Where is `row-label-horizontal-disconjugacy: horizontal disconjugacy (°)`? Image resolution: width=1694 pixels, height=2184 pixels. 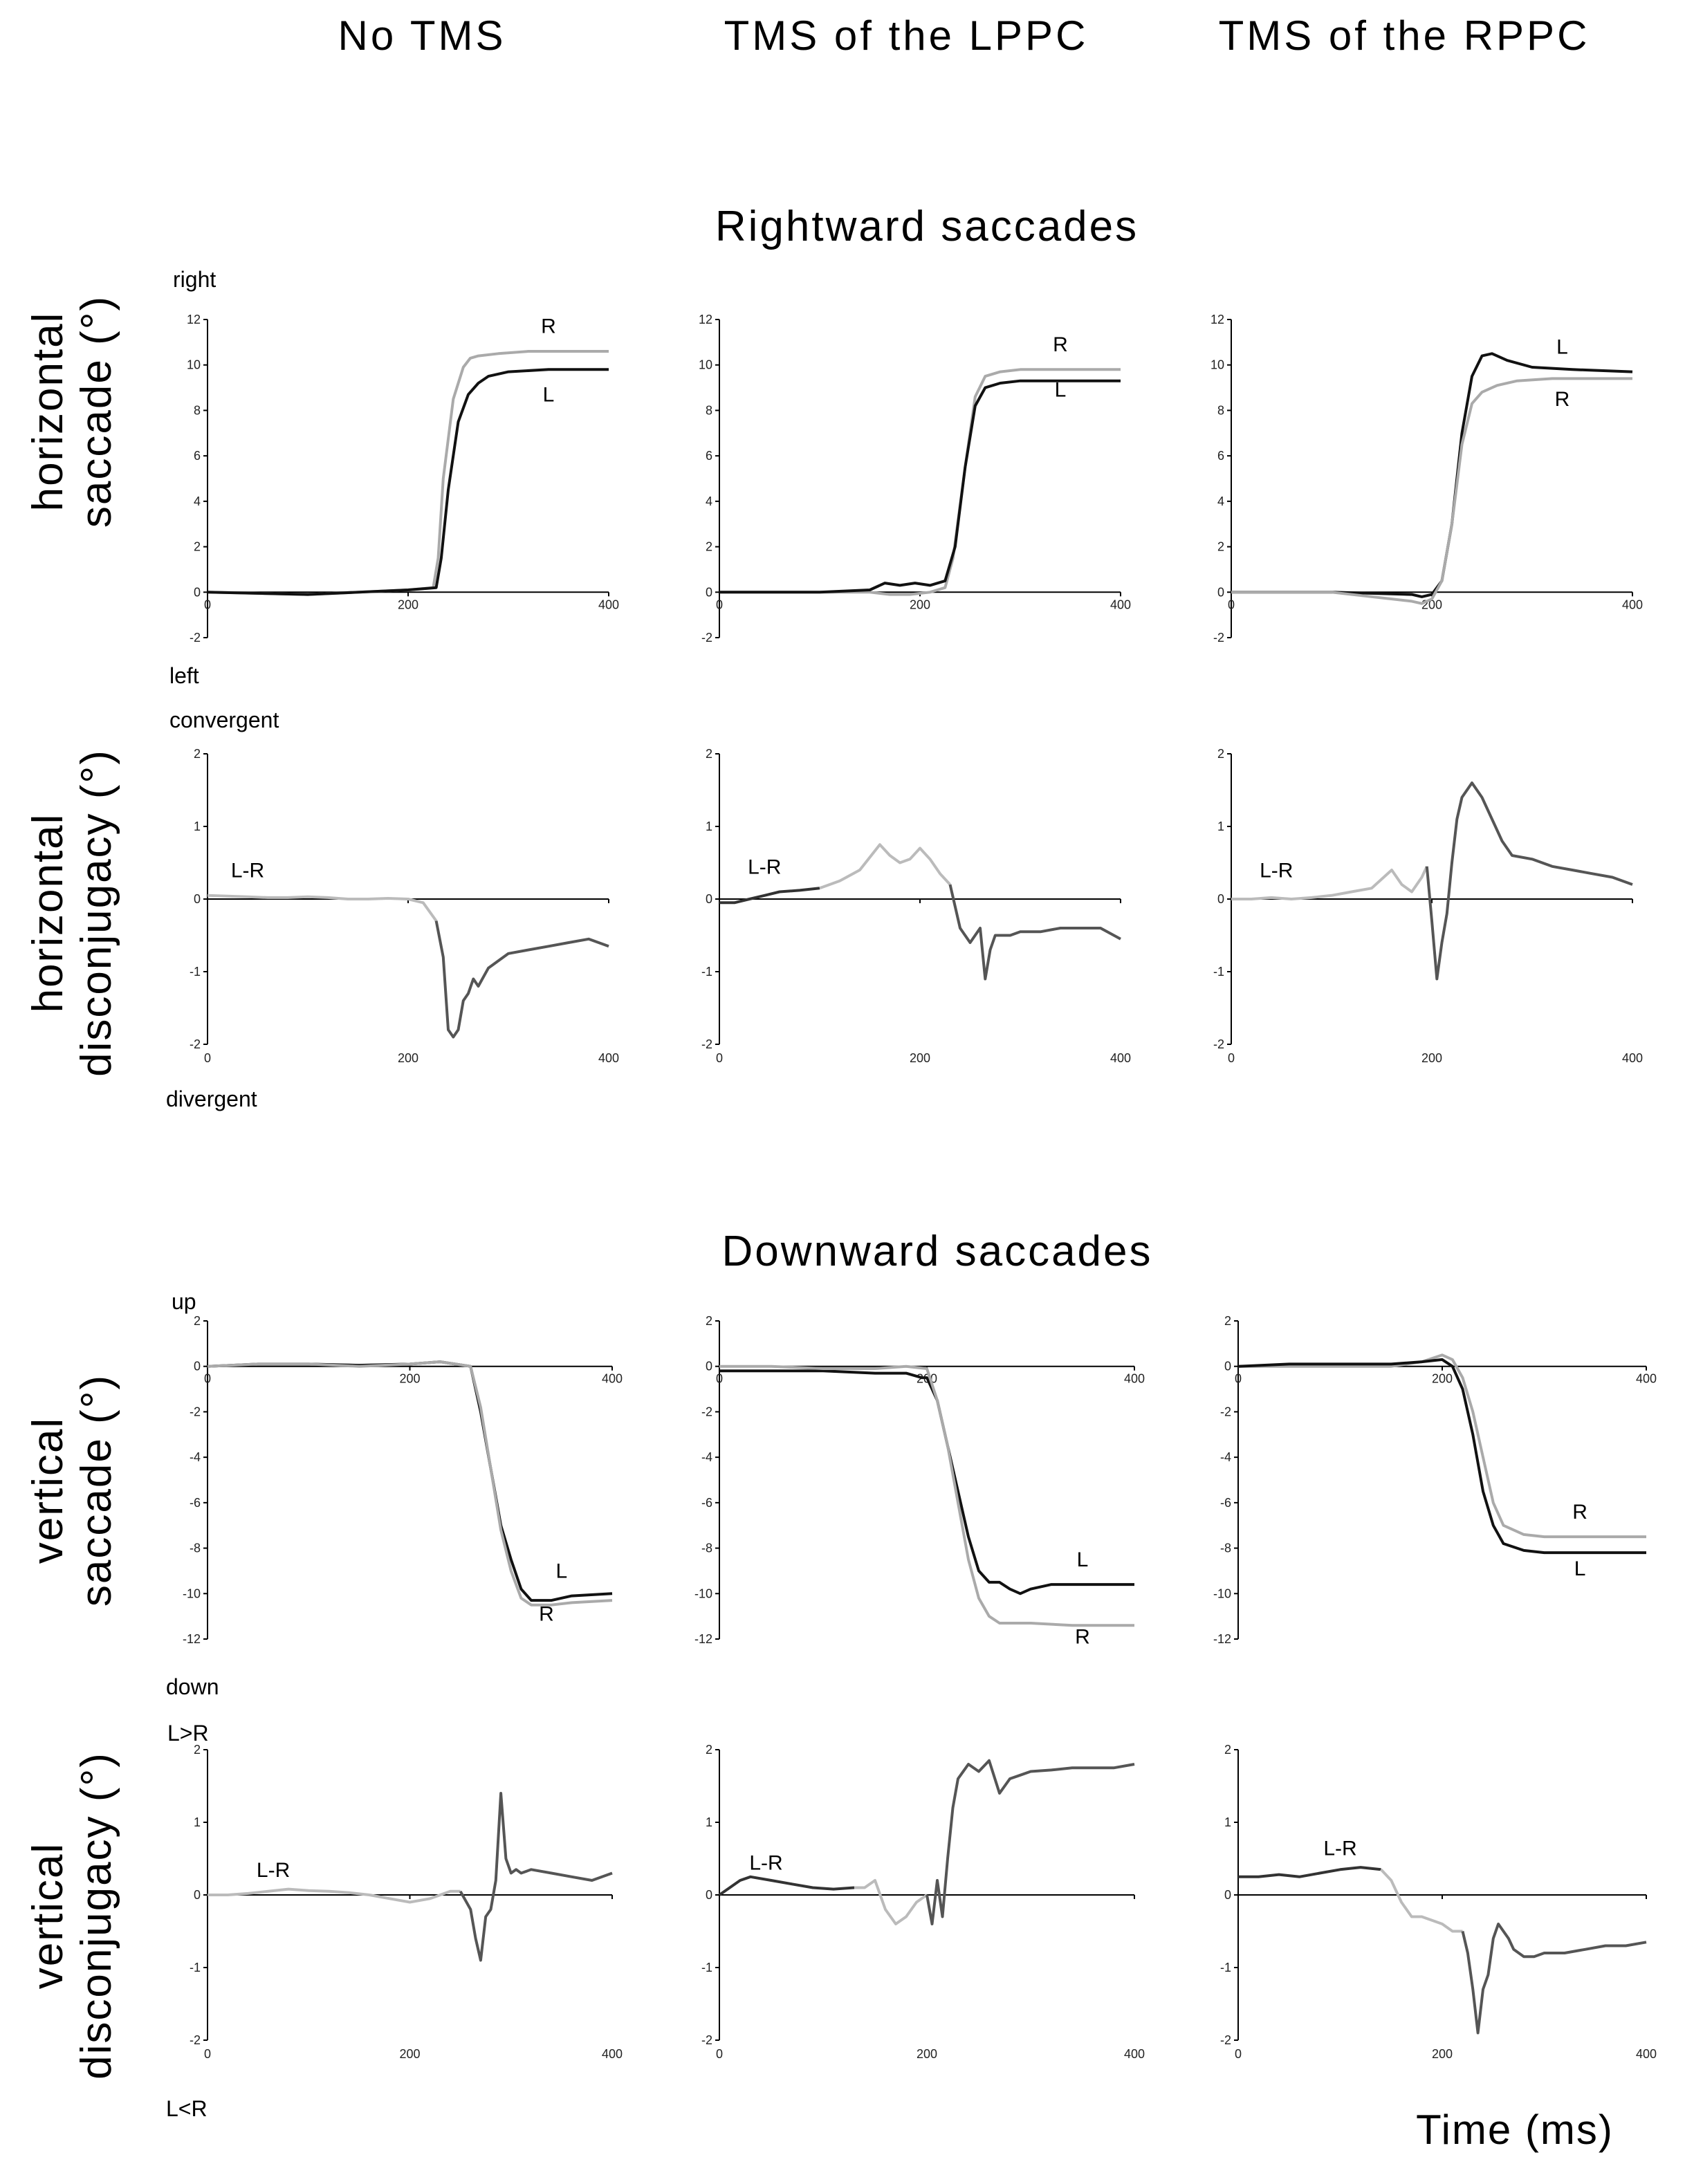
row-label-horizontal-disconjugacy: horizontal disconjugacy (°) is located at coordinates (72, 913).